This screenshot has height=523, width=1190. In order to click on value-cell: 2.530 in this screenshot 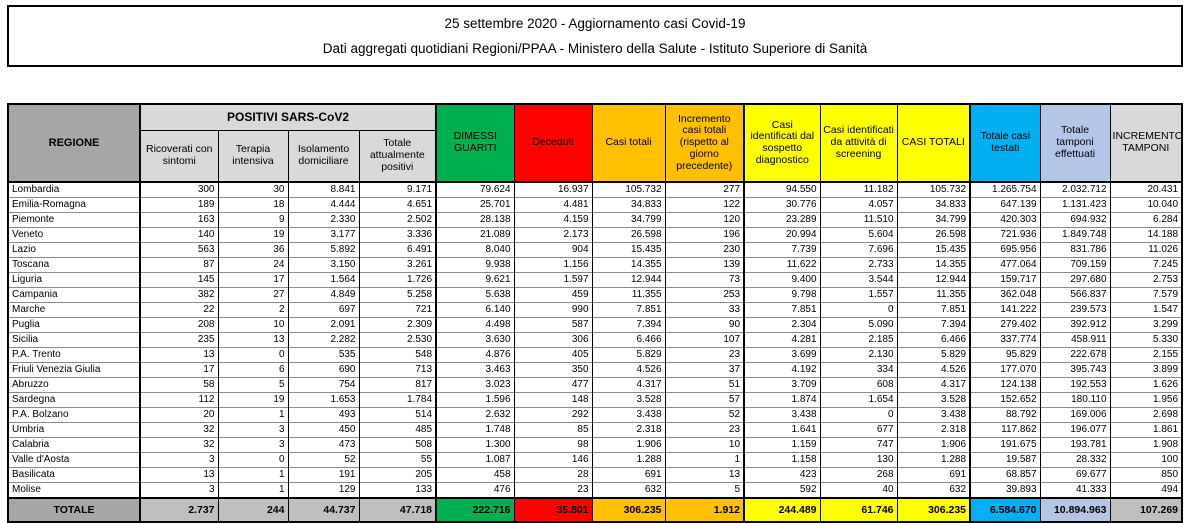, I will do `click(397, 340)`.